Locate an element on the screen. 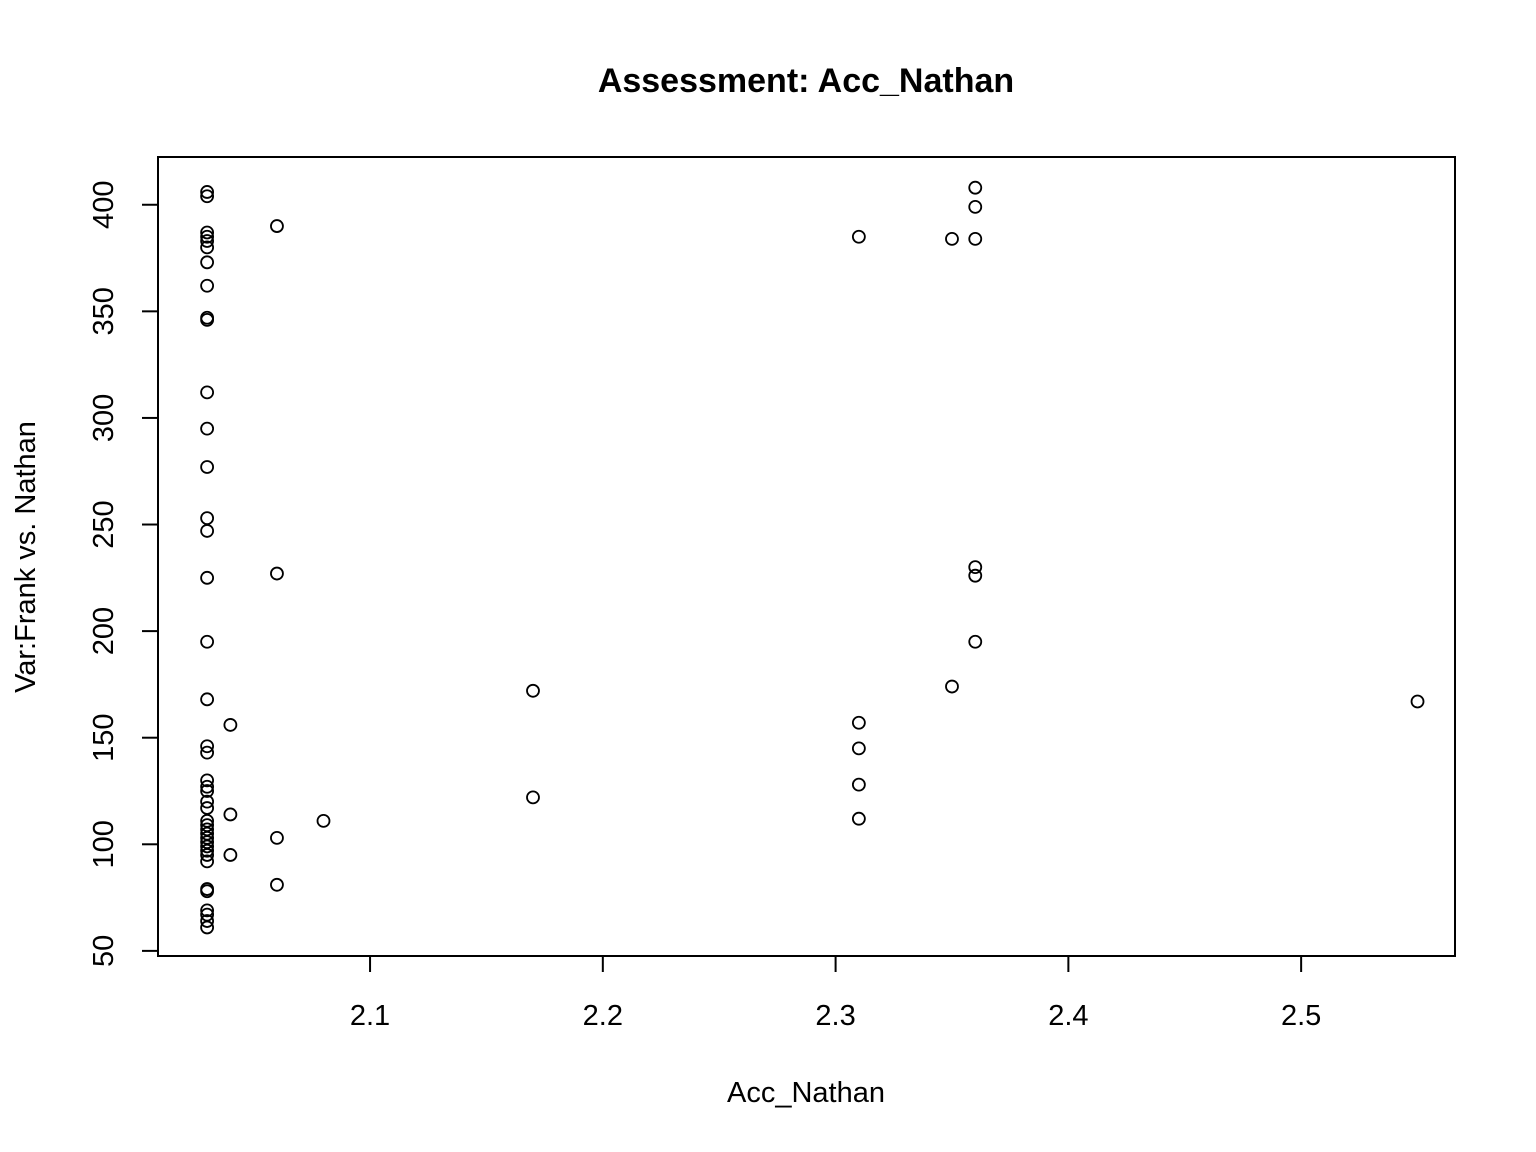  x-tick-label: 2.3 is located at coordinates (835, 1016).